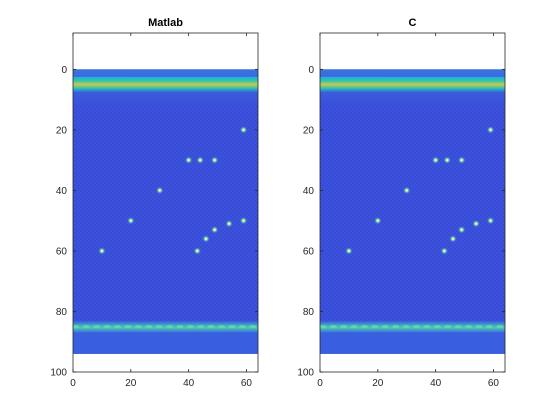  I want to click on chart-title: Matlab, so click(165, 23).